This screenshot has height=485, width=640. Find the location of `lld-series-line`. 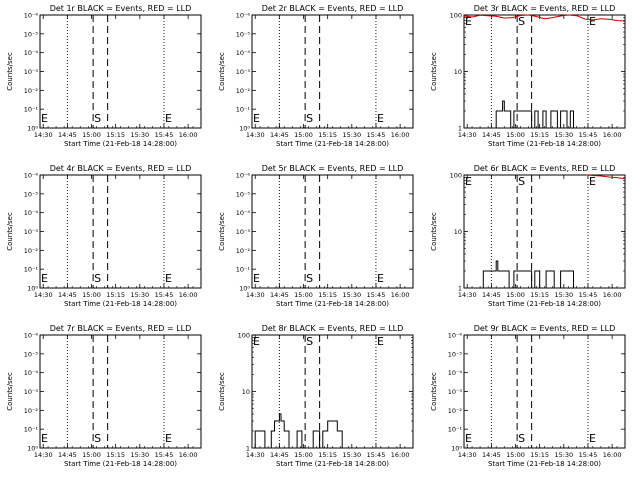

lld-series-line is located at coordinates (606, 177).